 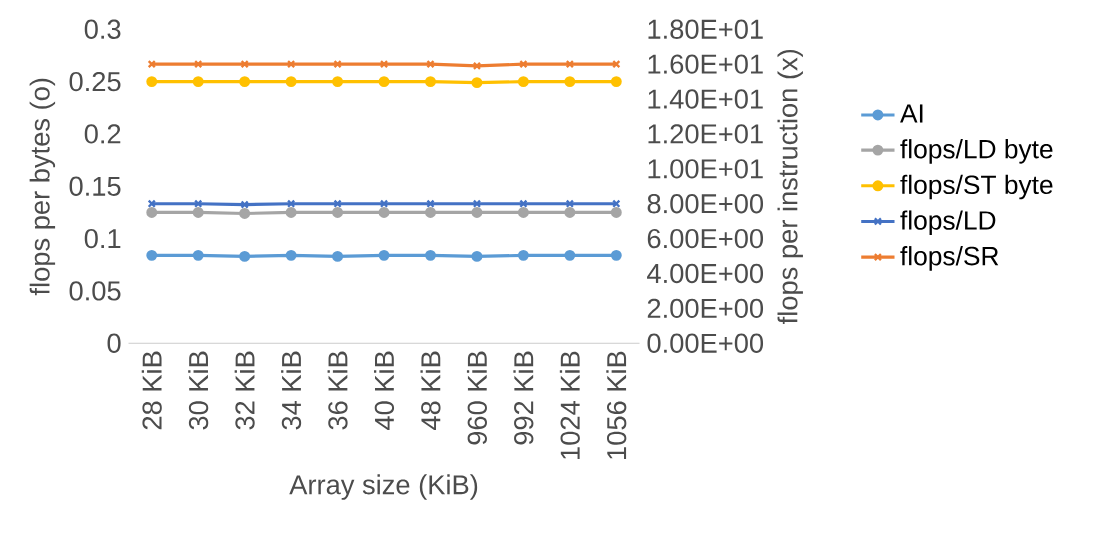 I want to click on x-tick-label: 1056 KiB, so click(x=616, y=405).